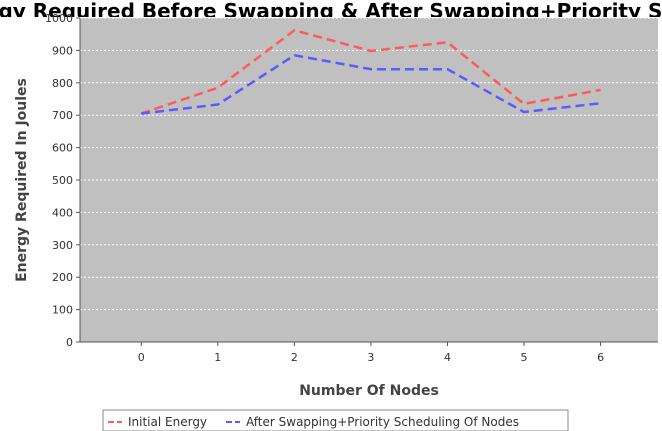 This screenshot has height=431, width=662. I want to click on y-tick-label: 900, so click(62, 50).